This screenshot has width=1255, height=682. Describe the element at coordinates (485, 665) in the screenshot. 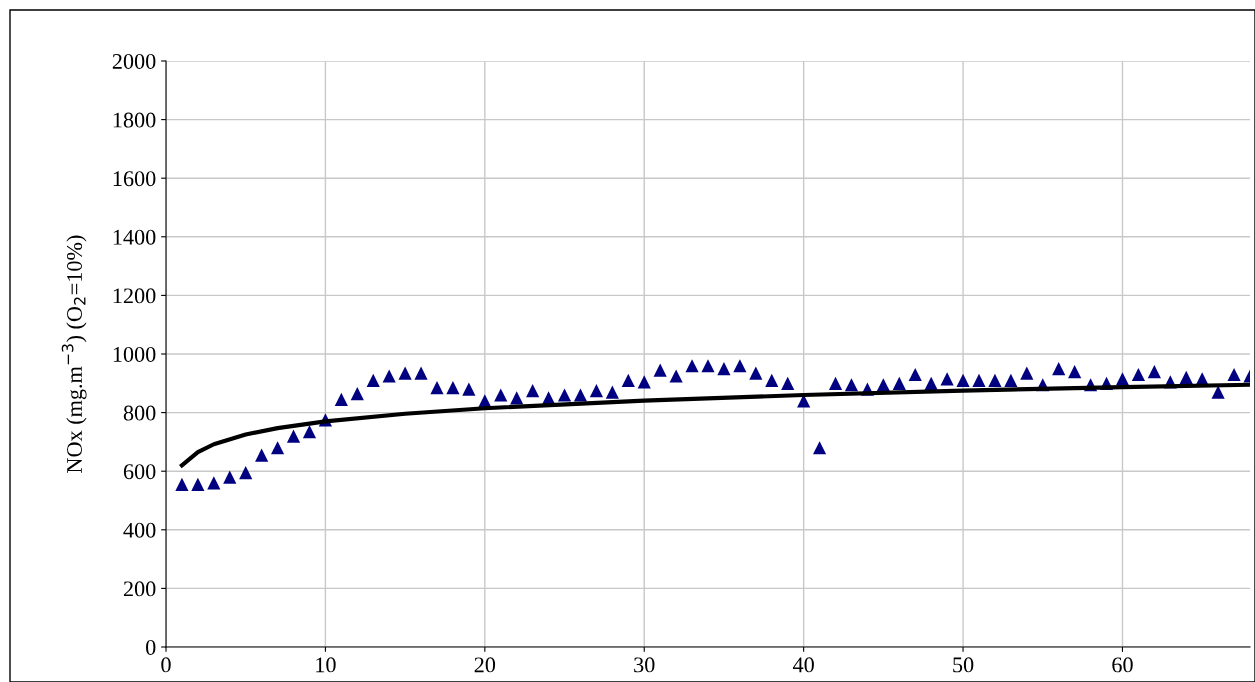

I see `x-tick-label: 20` at that location.